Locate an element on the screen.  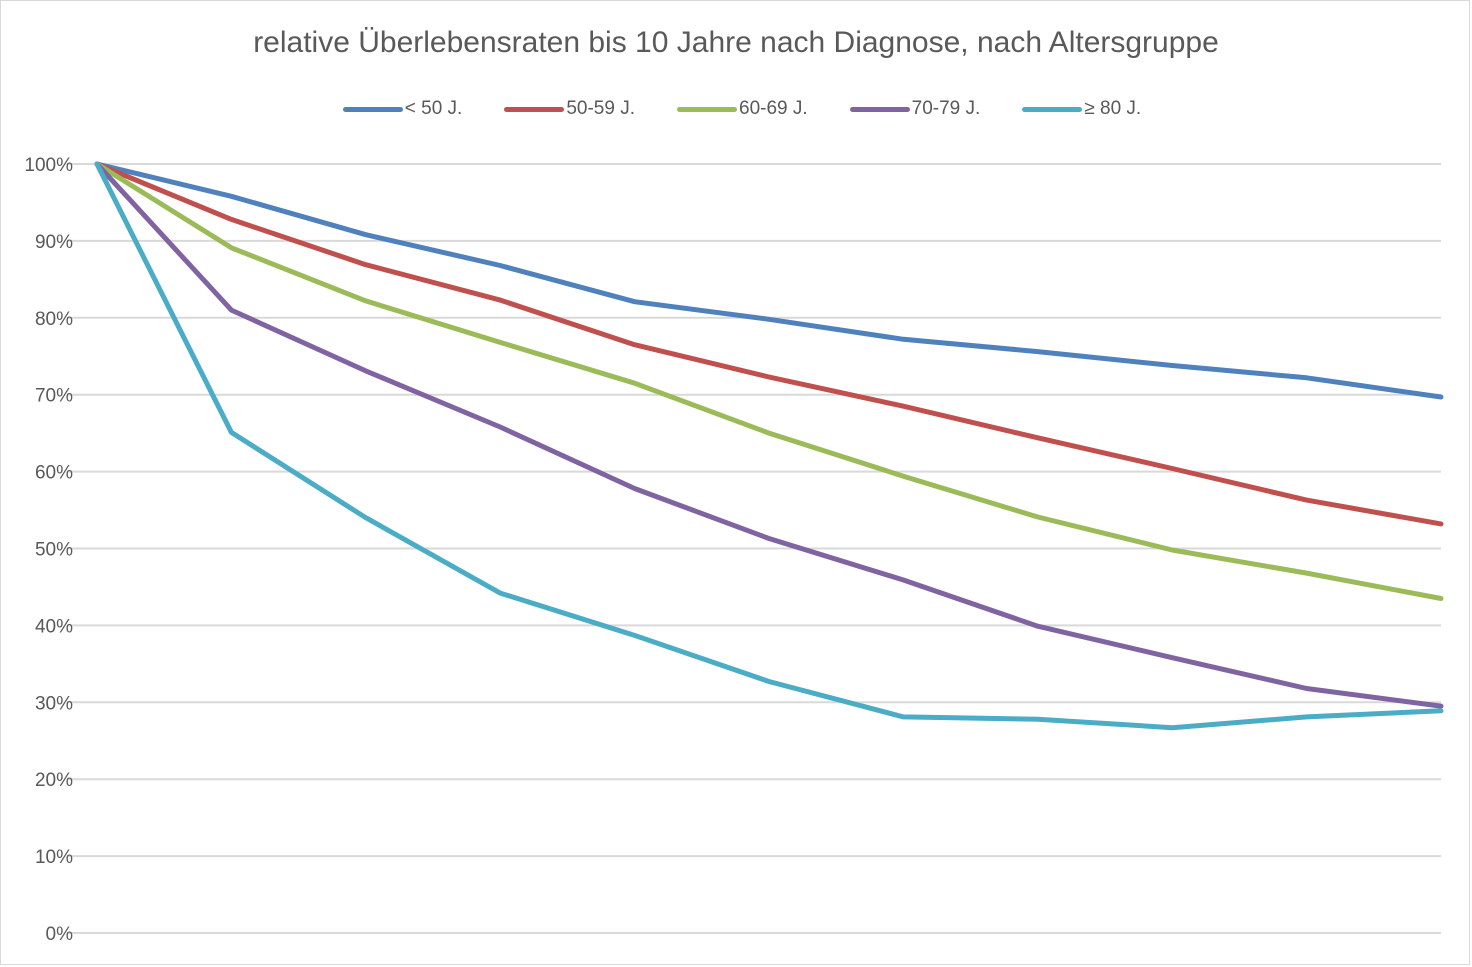
legend-item-70-79: 70-79 J. is located at coordinates (915, 109).